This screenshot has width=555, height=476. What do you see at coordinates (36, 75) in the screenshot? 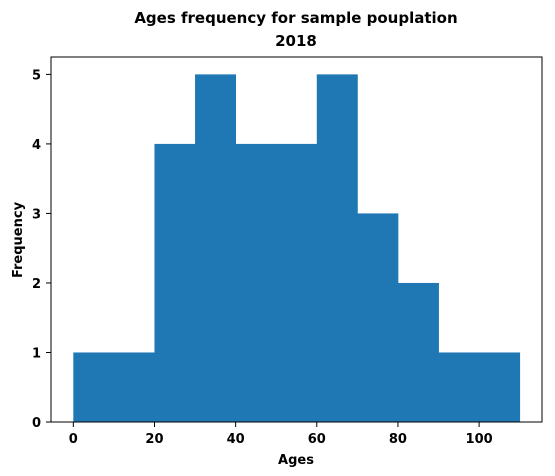
I see `y-tick-label: 5` at bounding box center [36, 75].